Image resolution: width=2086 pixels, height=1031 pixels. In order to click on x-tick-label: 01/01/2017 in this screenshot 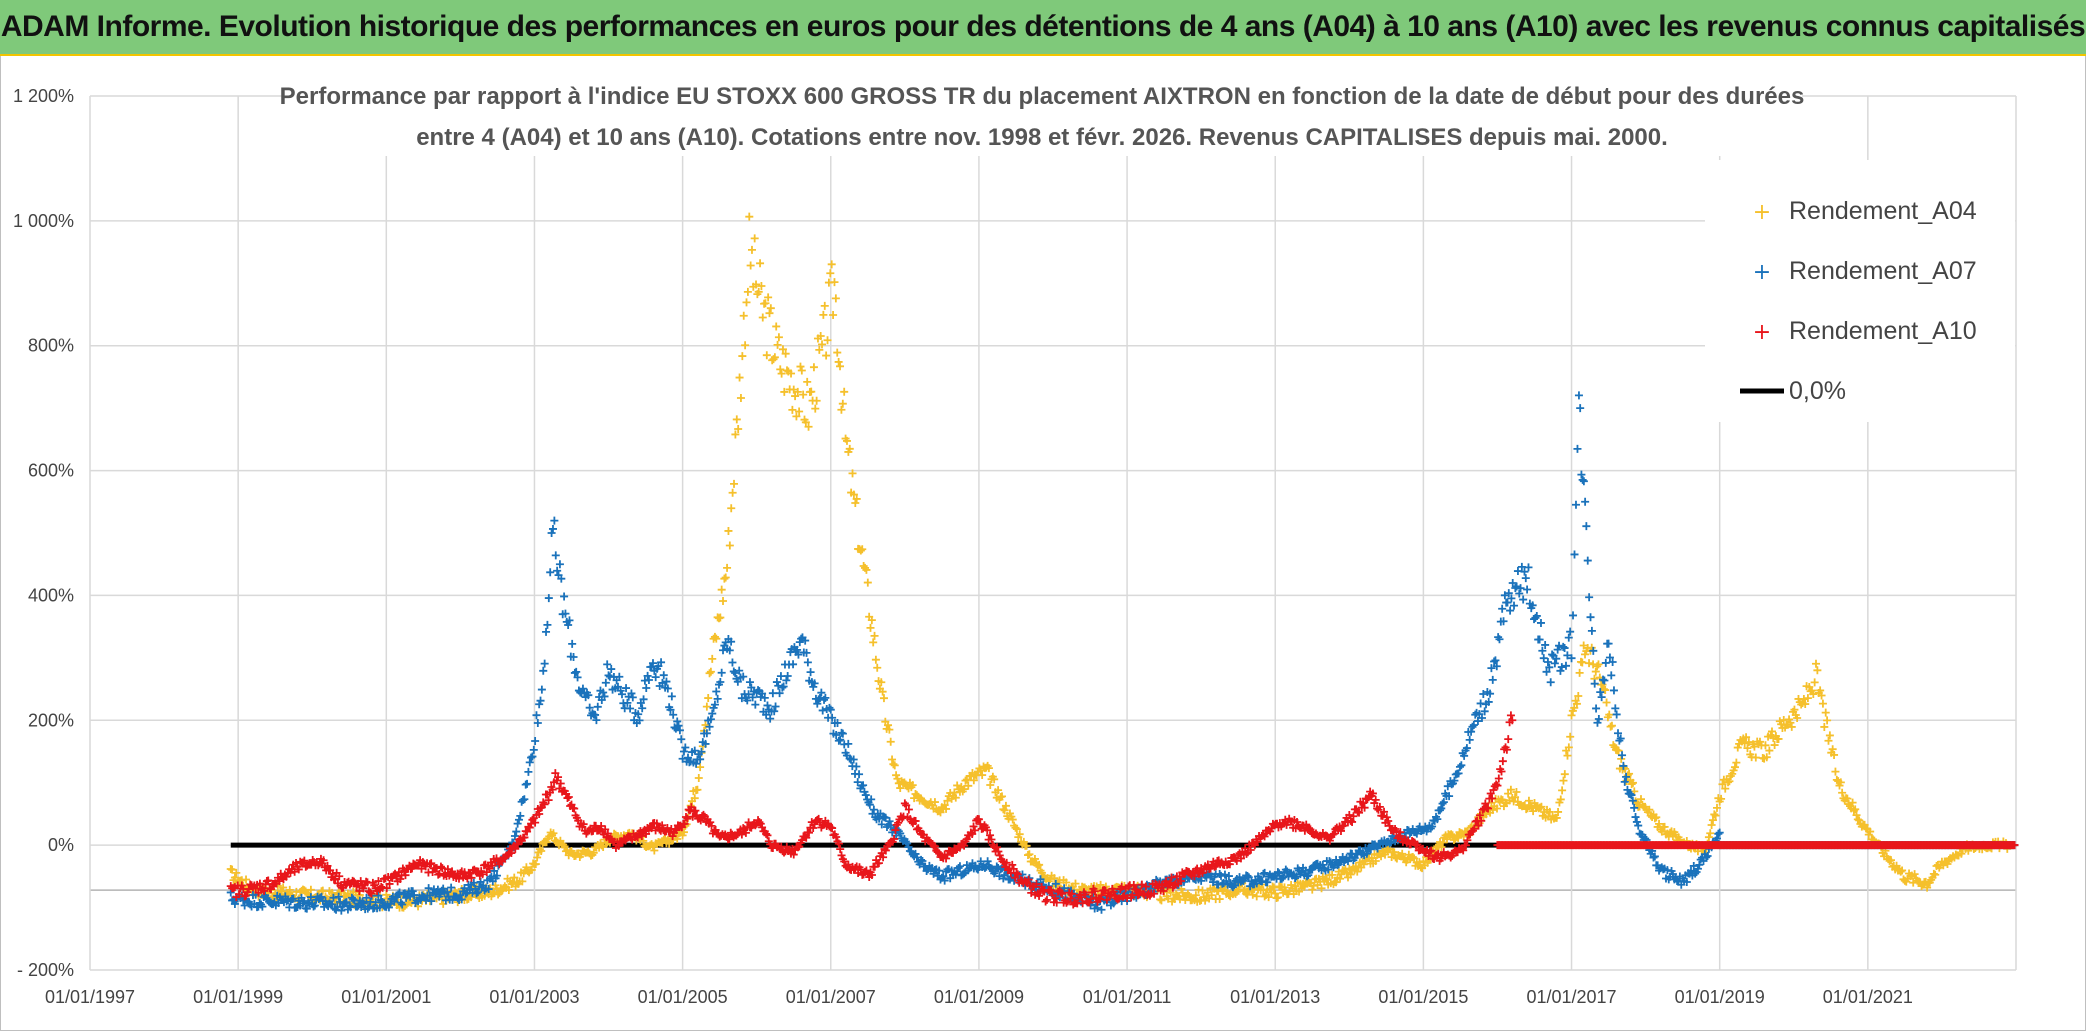, I will do `click(1571, 997)`.